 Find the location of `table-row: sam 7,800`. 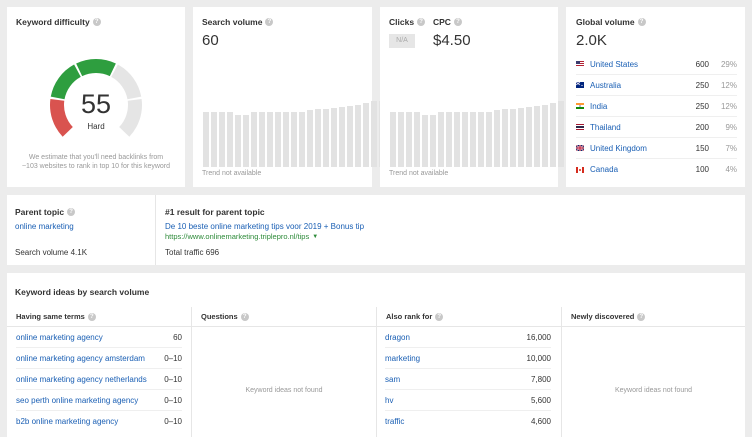

table-row: sam 7,800 is located at coordinates (468, 379).